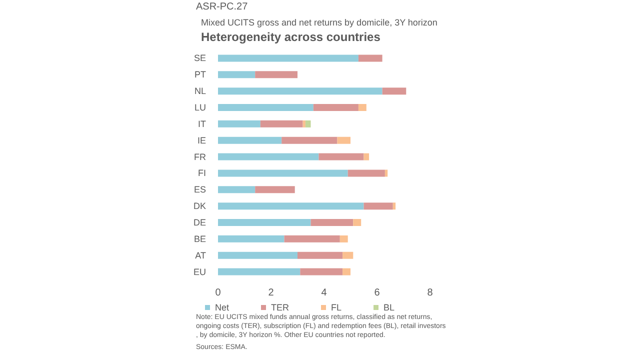 The height and width of the screenshot is (360, 640). What do you see at coordinates (199, 206) in the screenshot?
I see `y-tick-label: DK` at bounding box center [199, 206].